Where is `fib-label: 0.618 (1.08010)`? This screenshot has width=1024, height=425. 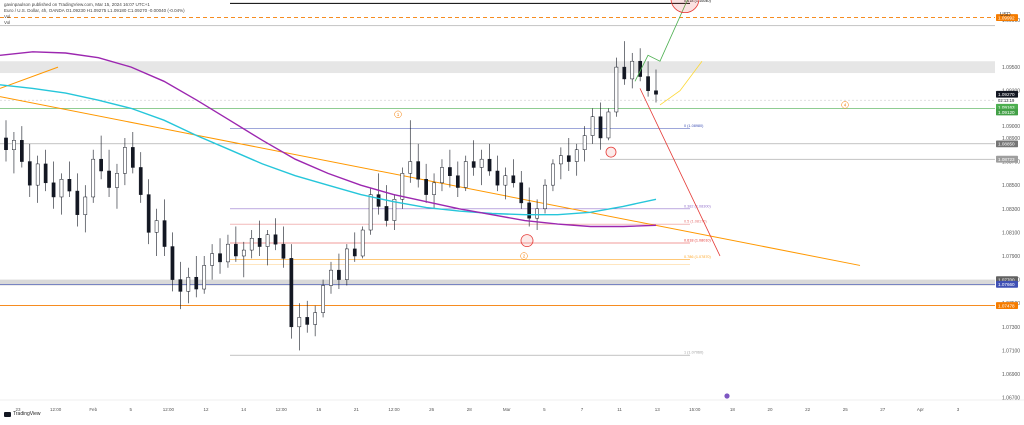
fib-label: 0.618 (1.08010) is located at coordinates (698, 241).